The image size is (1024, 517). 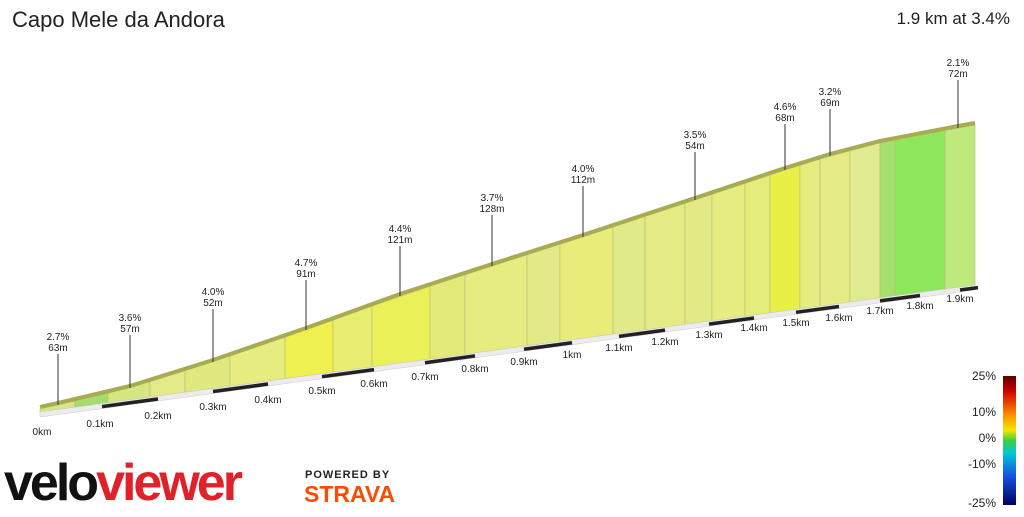 What do you see at coordinates (830, 92) in the screenshot?
I see `segment-grade: 3.2%` at bounding box center [830, 92].